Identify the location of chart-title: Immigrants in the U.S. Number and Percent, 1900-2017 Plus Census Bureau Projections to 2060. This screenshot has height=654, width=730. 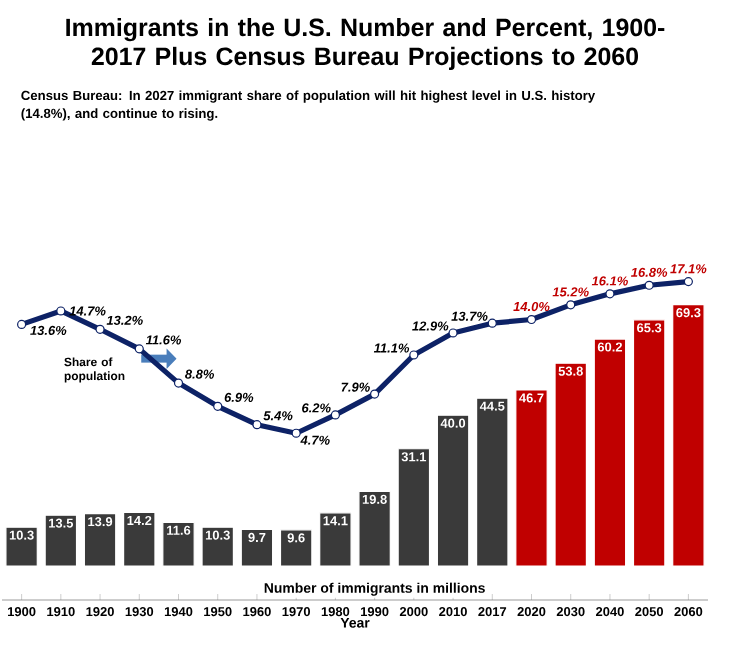
(365, 44).